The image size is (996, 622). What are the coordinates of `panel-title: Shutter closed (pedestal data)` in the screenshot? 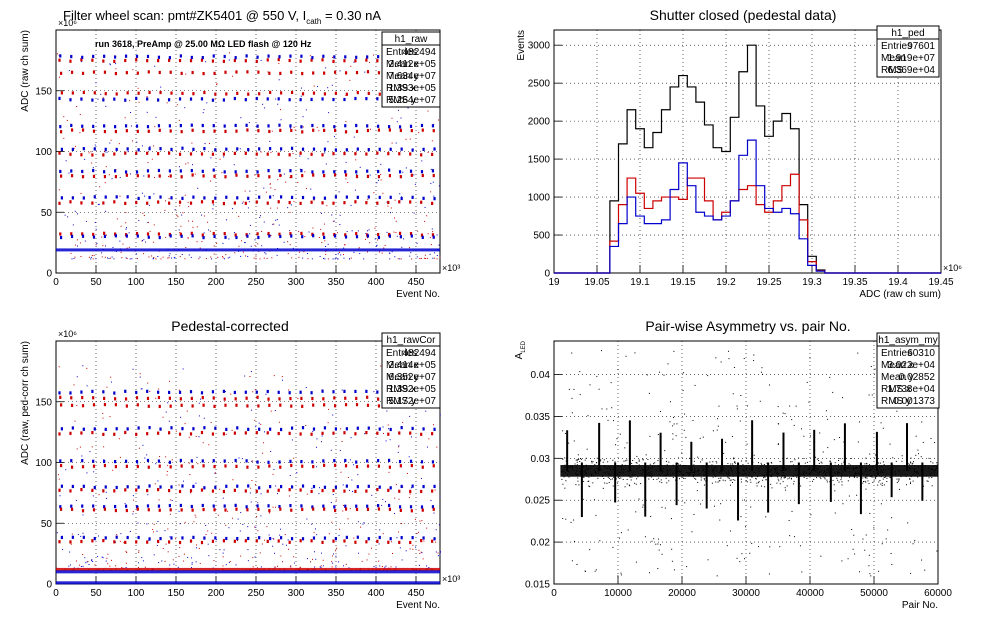 It's located at (743, 15).